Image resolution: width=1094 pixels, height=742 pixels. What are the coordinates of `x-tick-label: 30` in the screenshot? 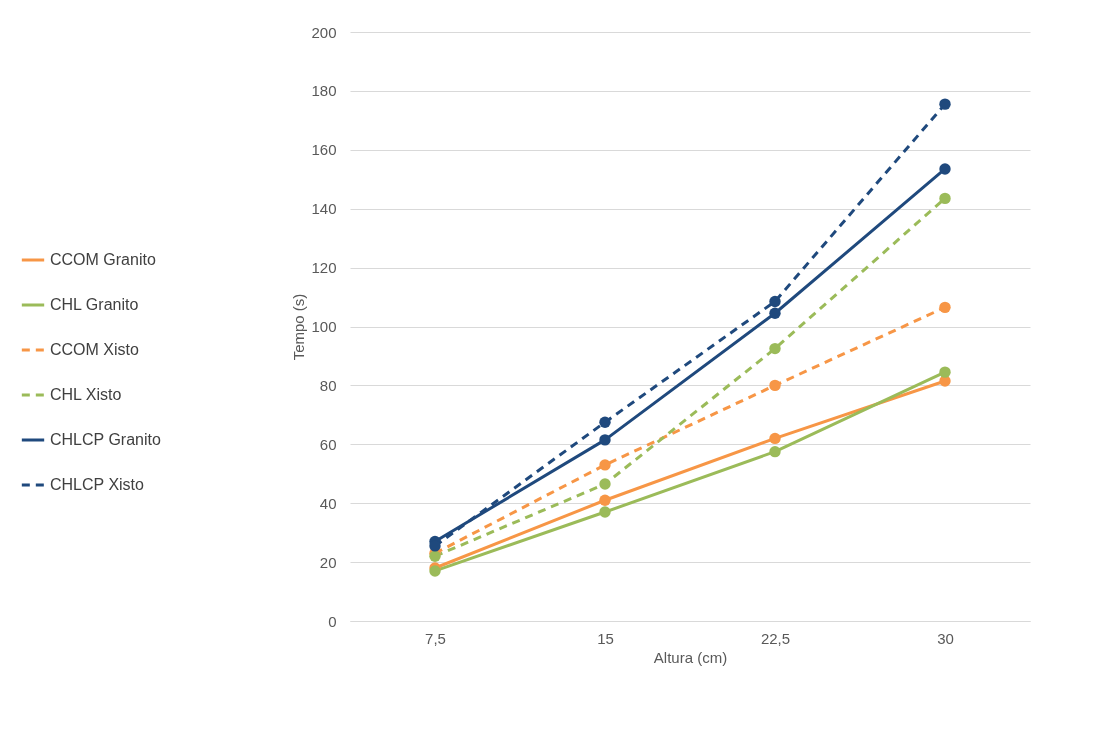 It's located at (945, 638).